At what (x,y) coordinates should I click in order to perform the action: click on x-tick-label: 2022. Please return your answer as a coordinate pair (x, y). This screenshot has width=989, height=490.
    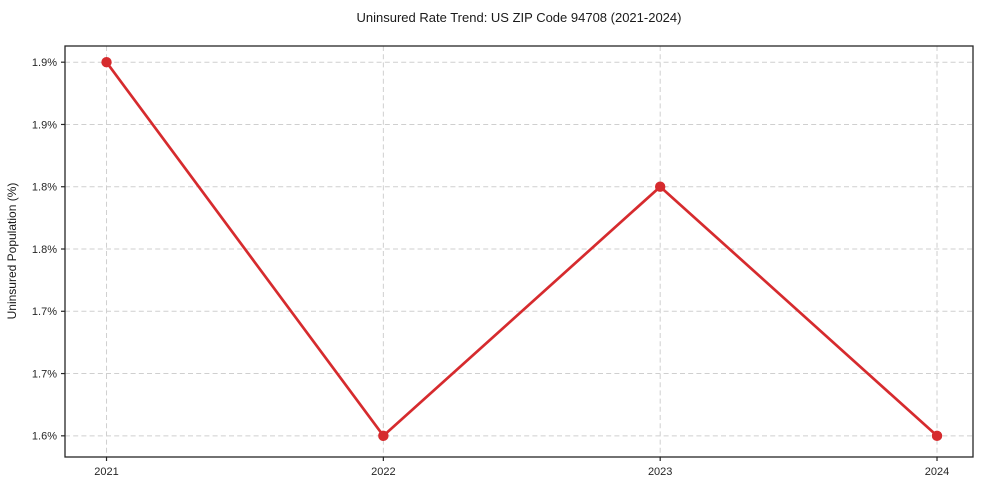
    Looking at the image, I should click on (383, 472).